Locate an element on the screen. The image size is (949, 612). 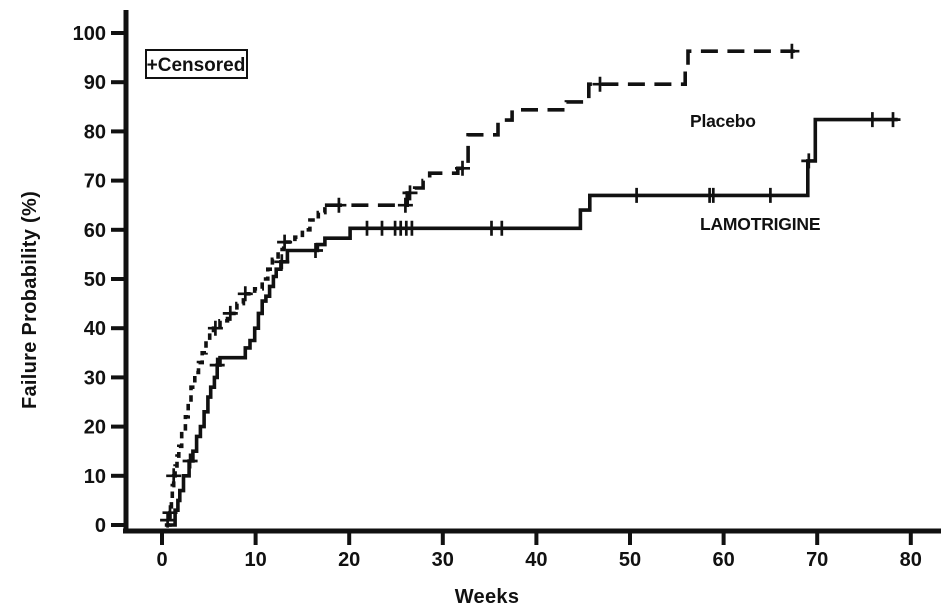
y-tick-label: 0 is located at coordinates (100, 526).